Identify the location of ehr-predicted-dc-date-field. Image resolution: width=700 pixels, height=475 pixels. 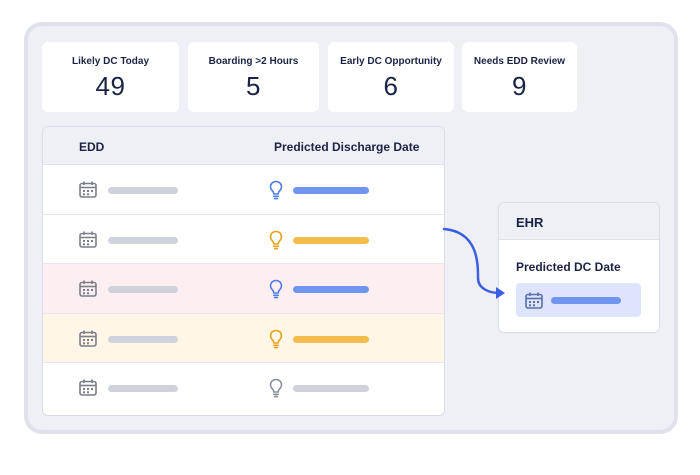
(578, 300).